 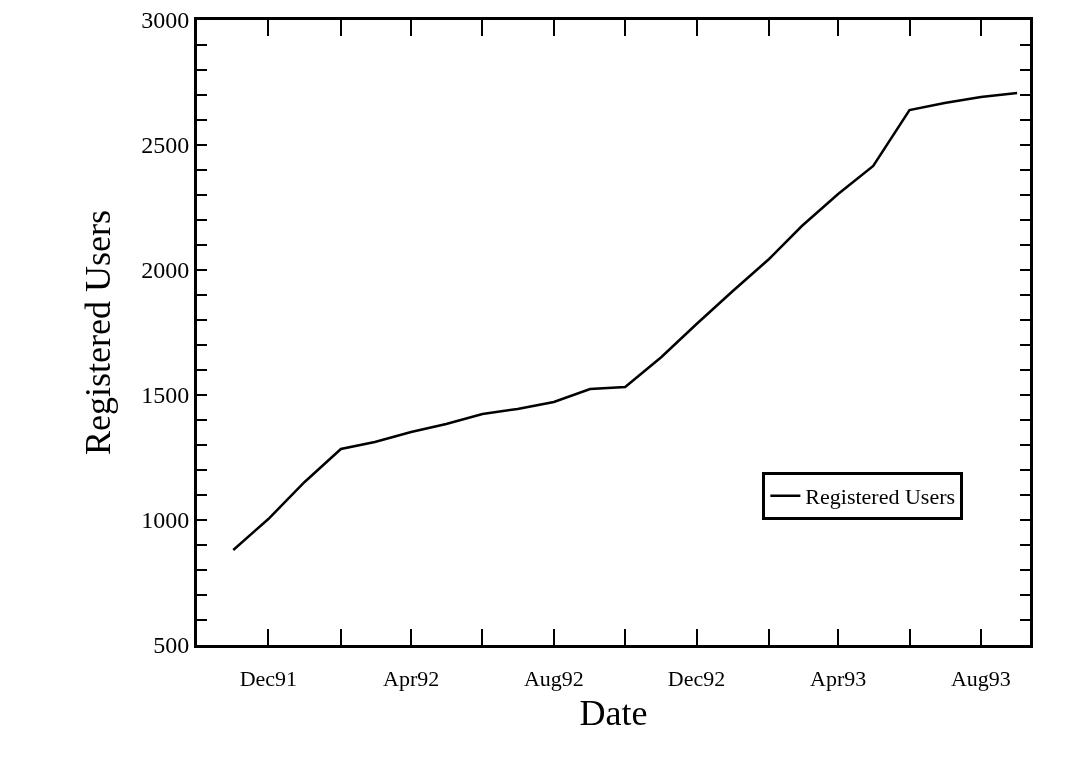 What do you see at coordinates (165, 145) in the screenshot?
I see `y-tick-label: 2500` at bounding box center [165, 145].